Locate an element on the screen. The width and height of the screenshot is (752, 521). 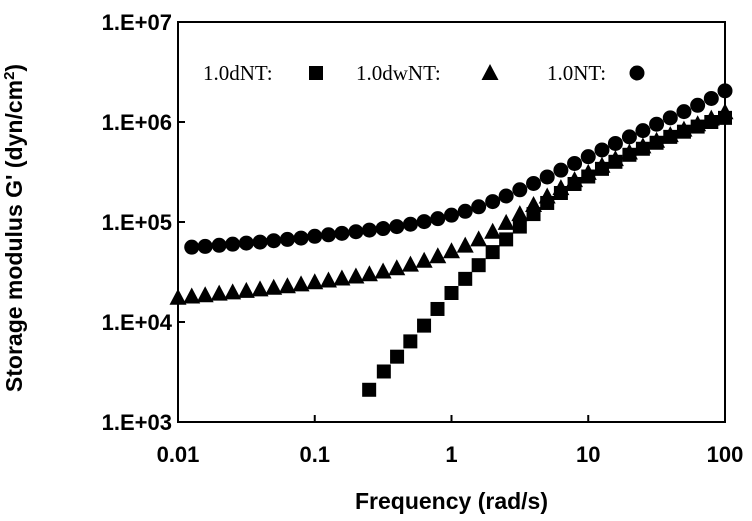
legend-label: 1.0NT: is located at coordinates (576, 73).